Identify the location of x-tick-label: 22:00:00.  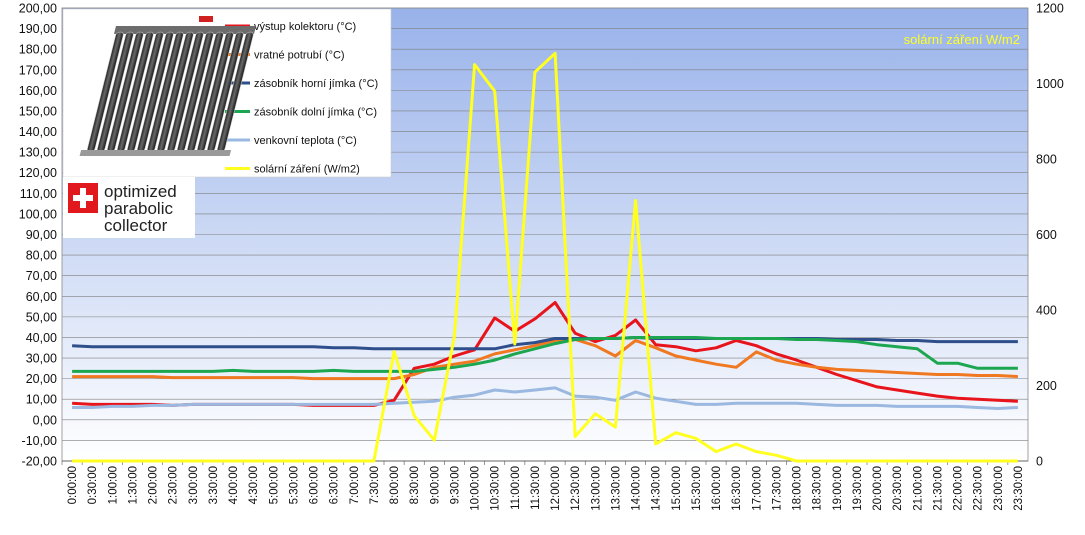
(959, 488).